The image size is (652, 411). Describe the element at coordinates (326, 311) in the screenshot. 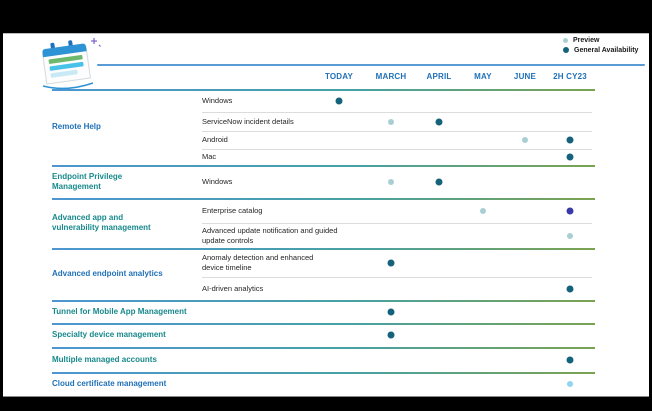

I see `feature-row-tunnel` at that location.